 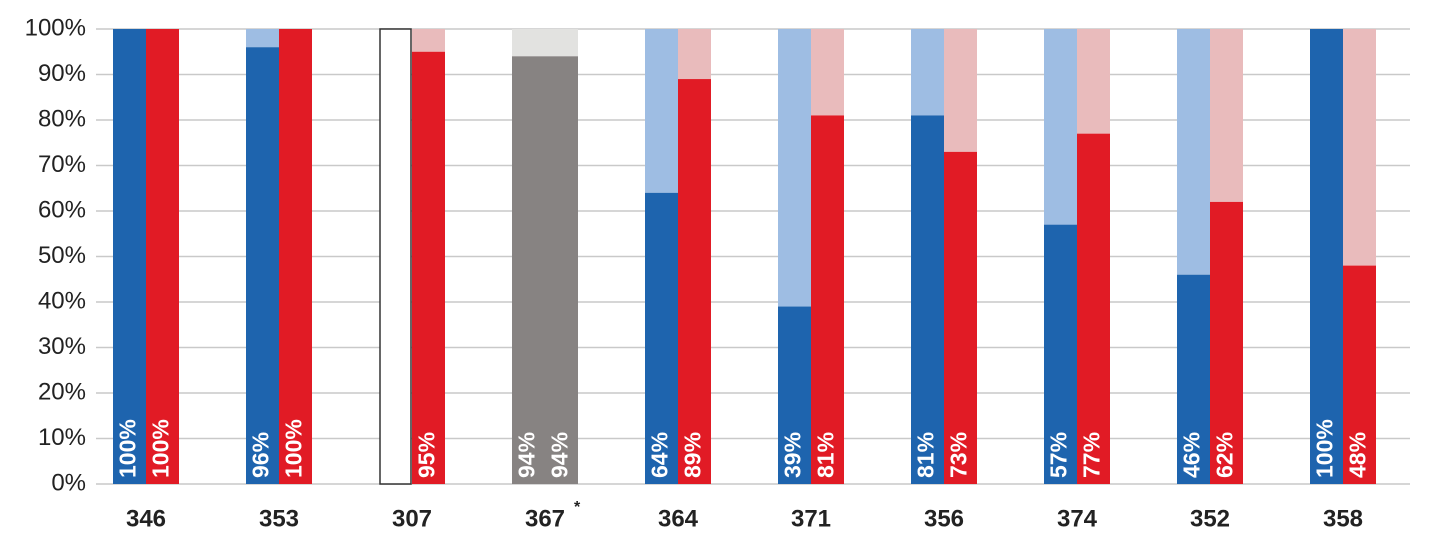 I want to click on y-tick-label: 70%, so click(x=62, y=164).